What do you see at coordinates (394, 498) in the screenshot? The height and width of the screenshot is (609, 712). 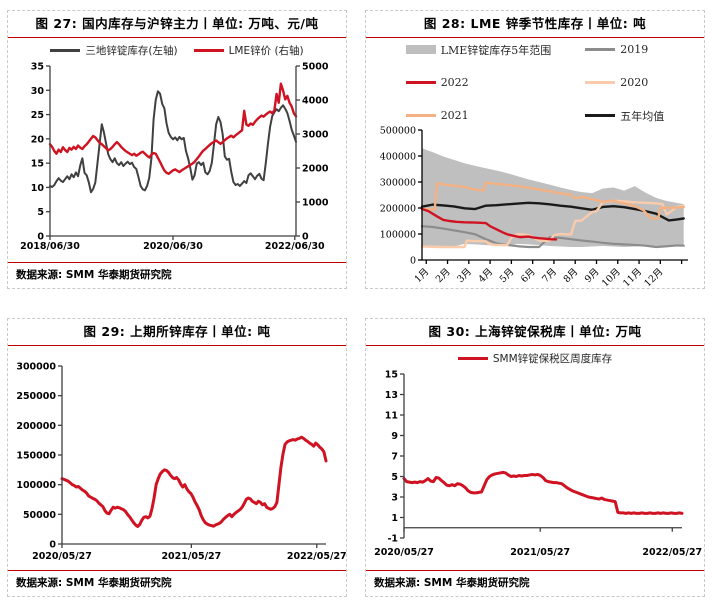 I see `y-axis-tick-label: 3` at bounding box center [394, 498].